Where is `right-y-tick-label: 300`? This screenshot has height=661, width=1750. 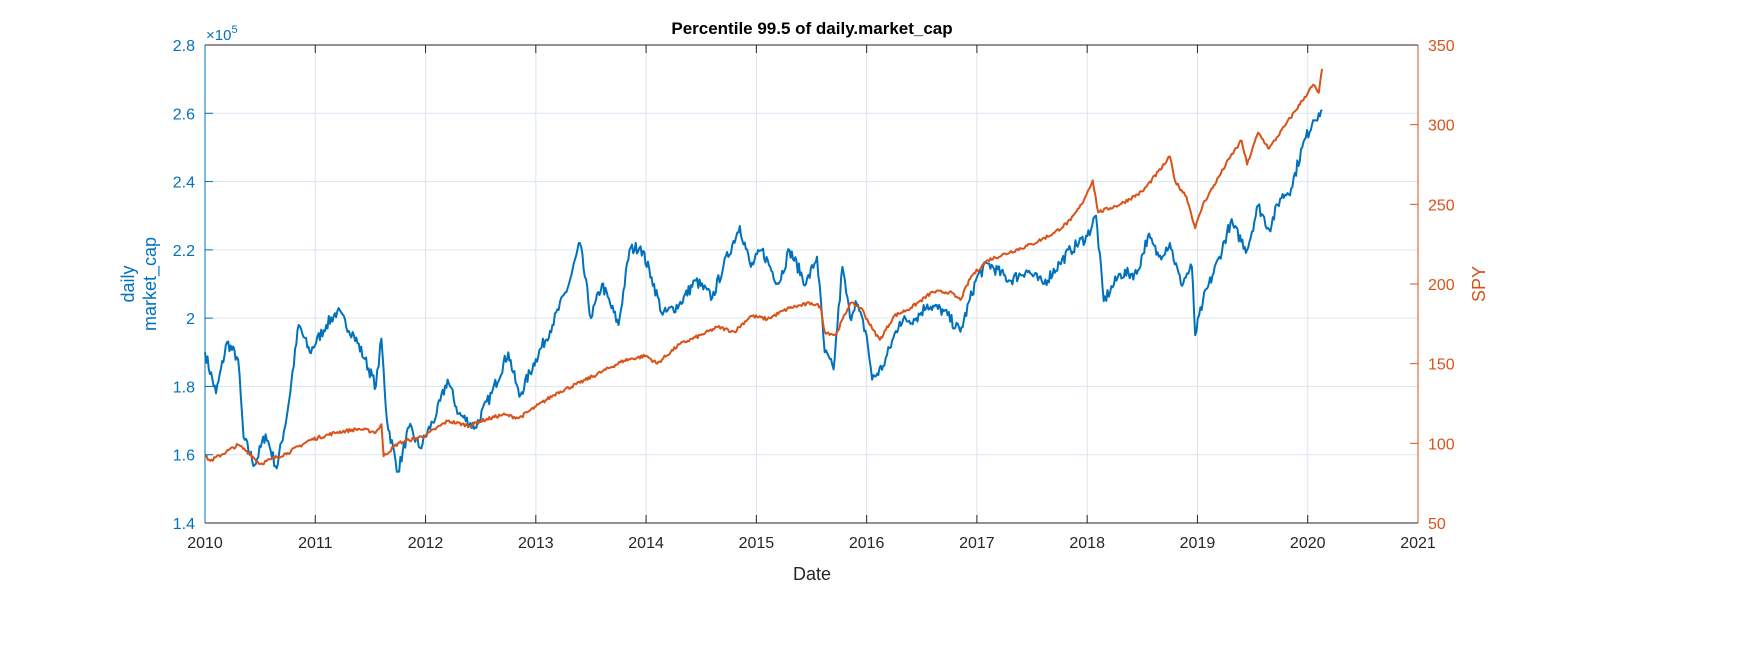 right-y-tick-label: 300 is located at coordinates (1441, 126).